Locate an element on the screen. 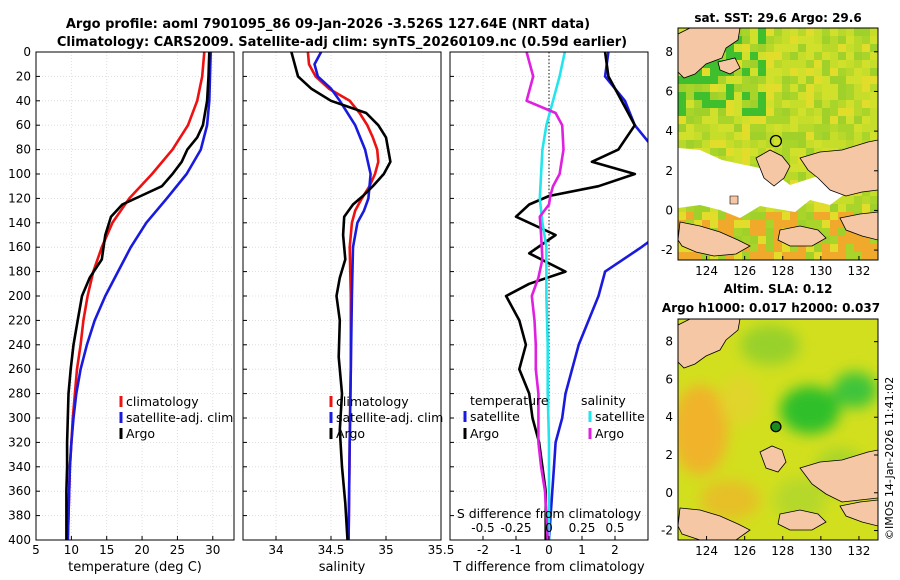  sdiff-tick-label: 0 is located at coordinates (549, 528).